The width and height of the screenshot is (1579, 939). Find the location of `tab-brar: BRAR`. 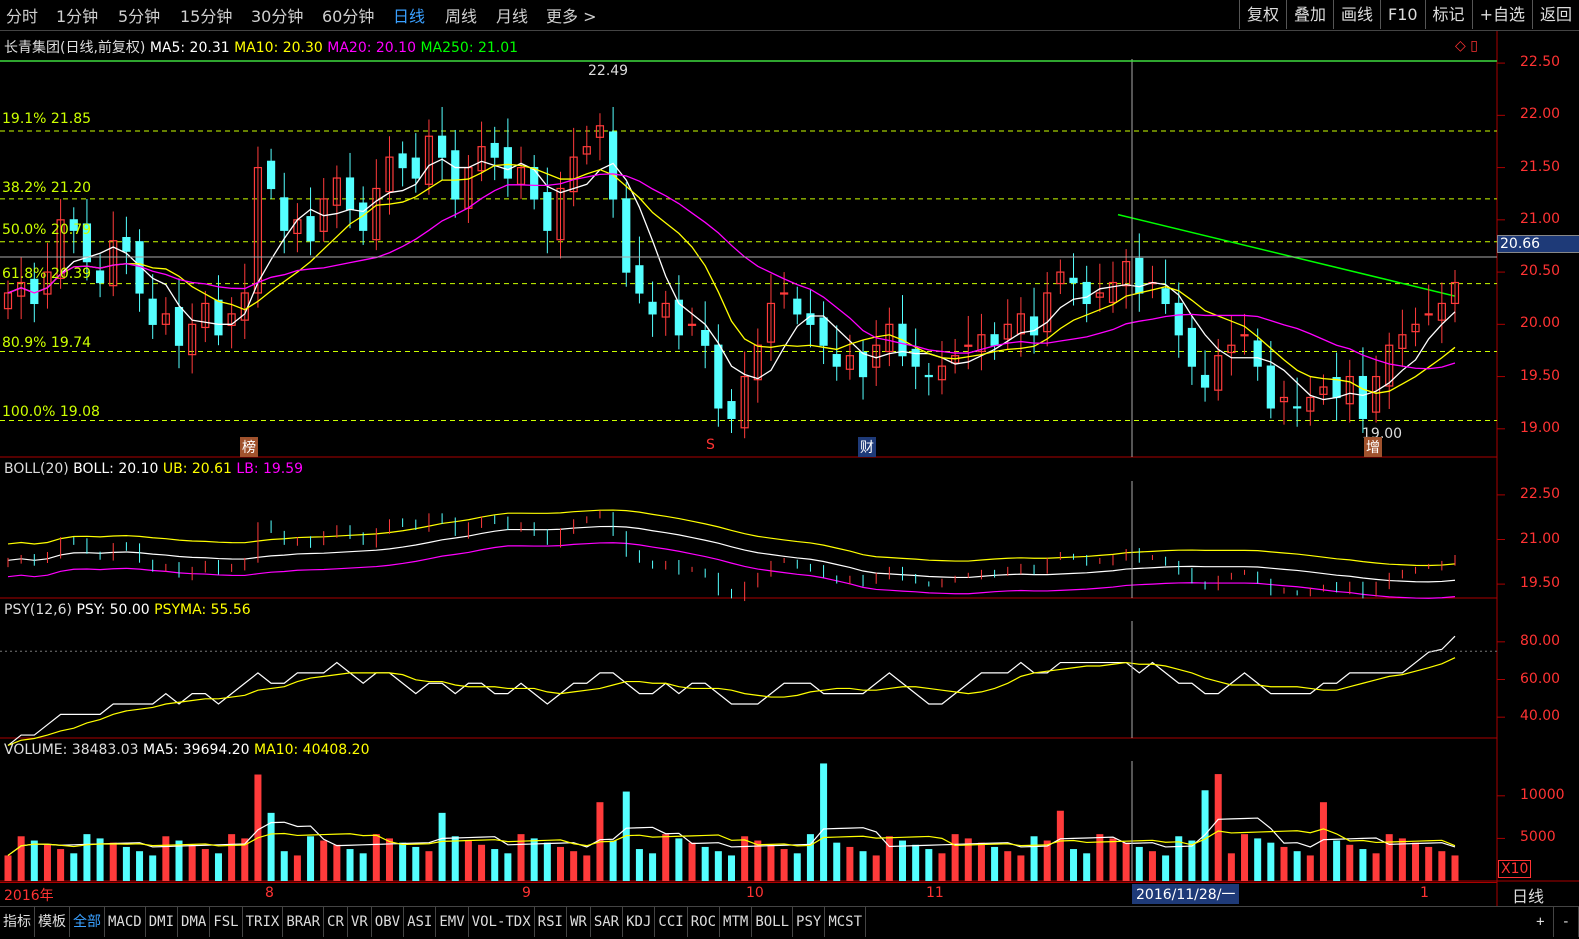

tab-brar: BRAR is located at coordinates (304, 922).